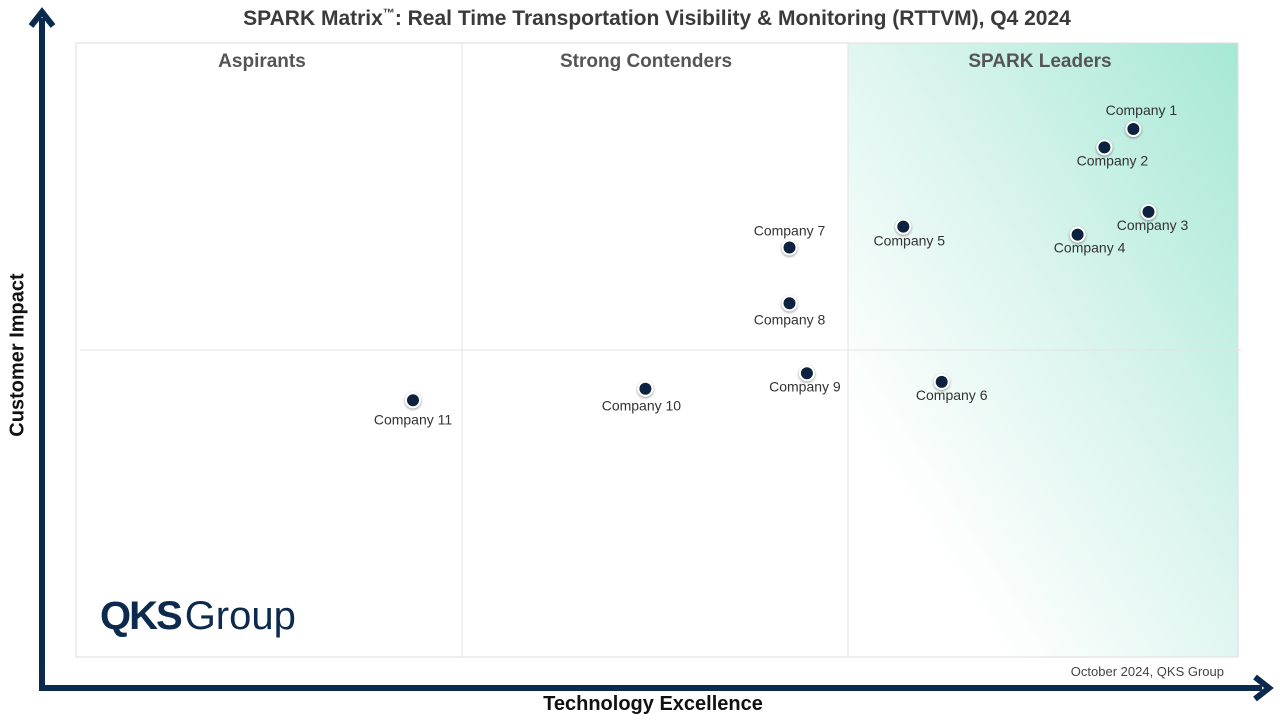 Image resolution: width=1280 pixels, height=720 pixels. Describe the element at coordinates (198, 616) in the screenshot. I see `qks-group-logo: QKS Group` at that location.